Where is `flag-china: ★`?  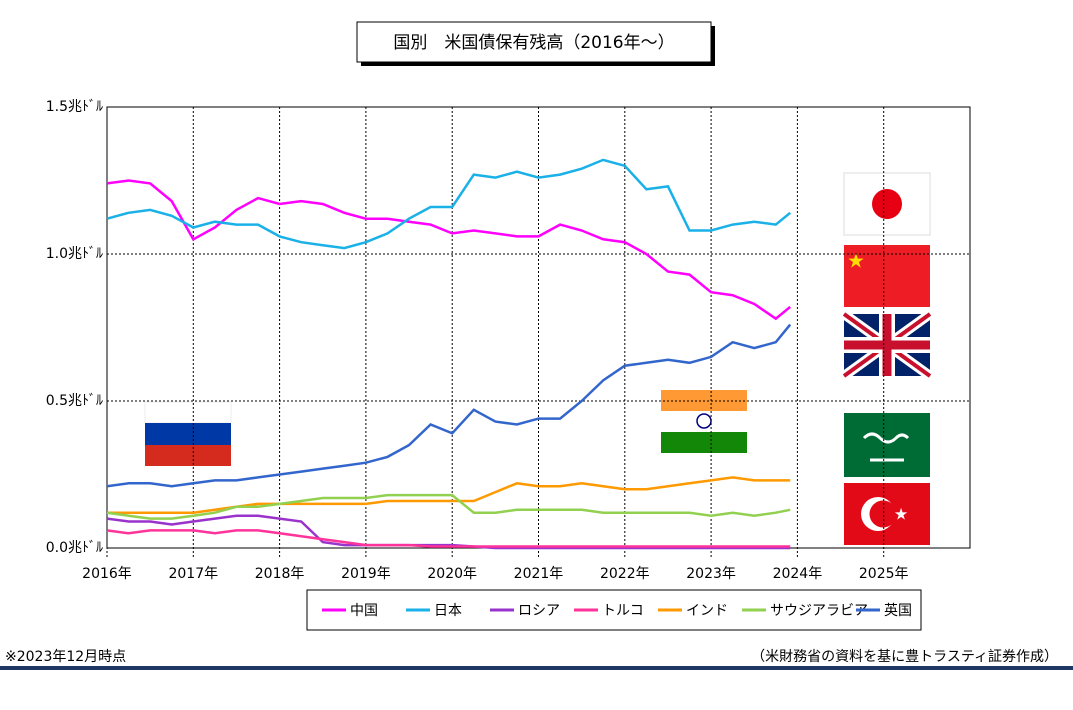
flag-china: ★ is located at coordinates (887, 276).